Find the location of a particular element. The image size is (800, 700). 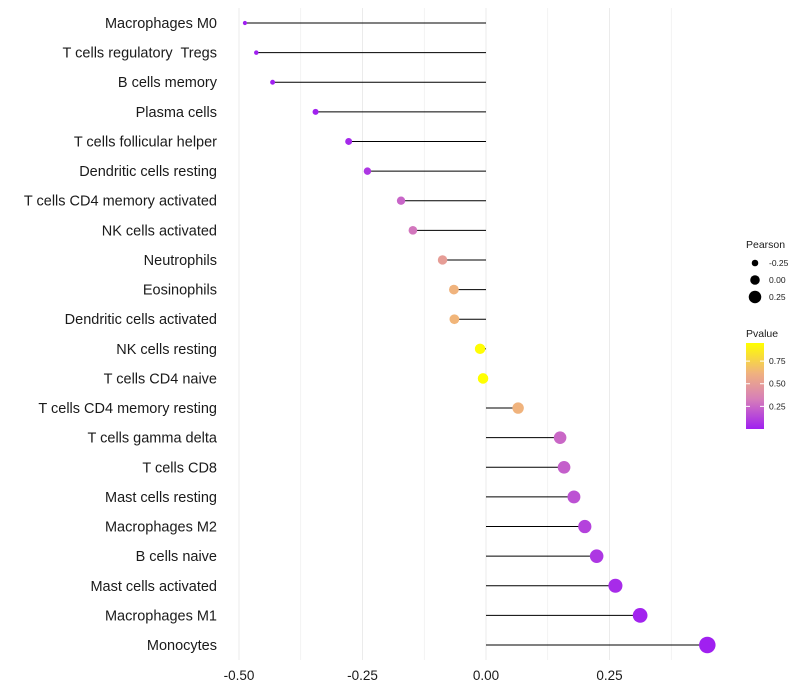

y-axis-label: Monocytes is located at coordinates (182, 646).